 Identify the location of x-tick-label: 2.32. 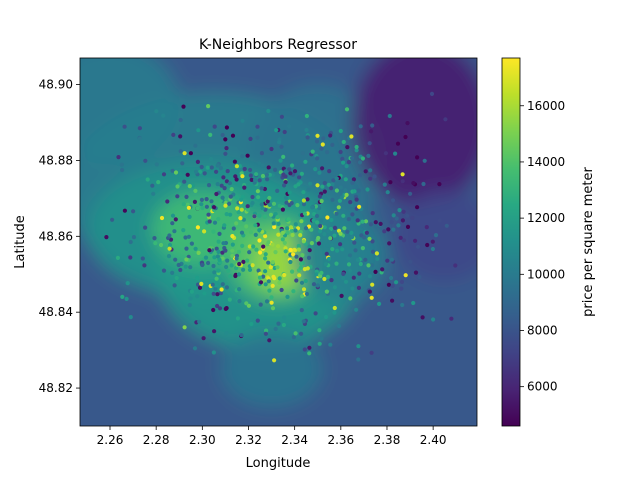
(248, 440).